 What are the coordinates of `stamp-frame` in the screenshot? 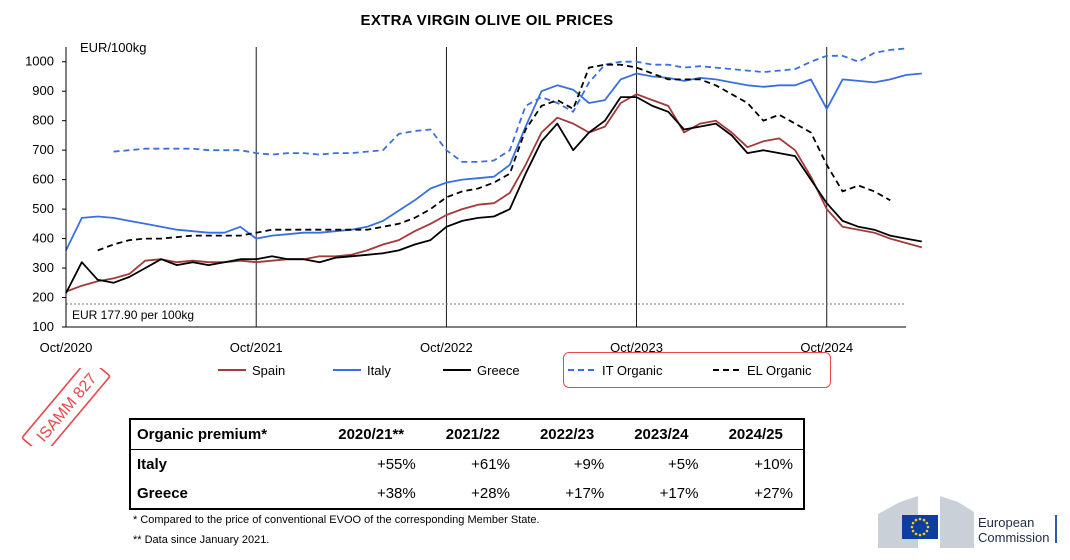 It's located at (66, 407).